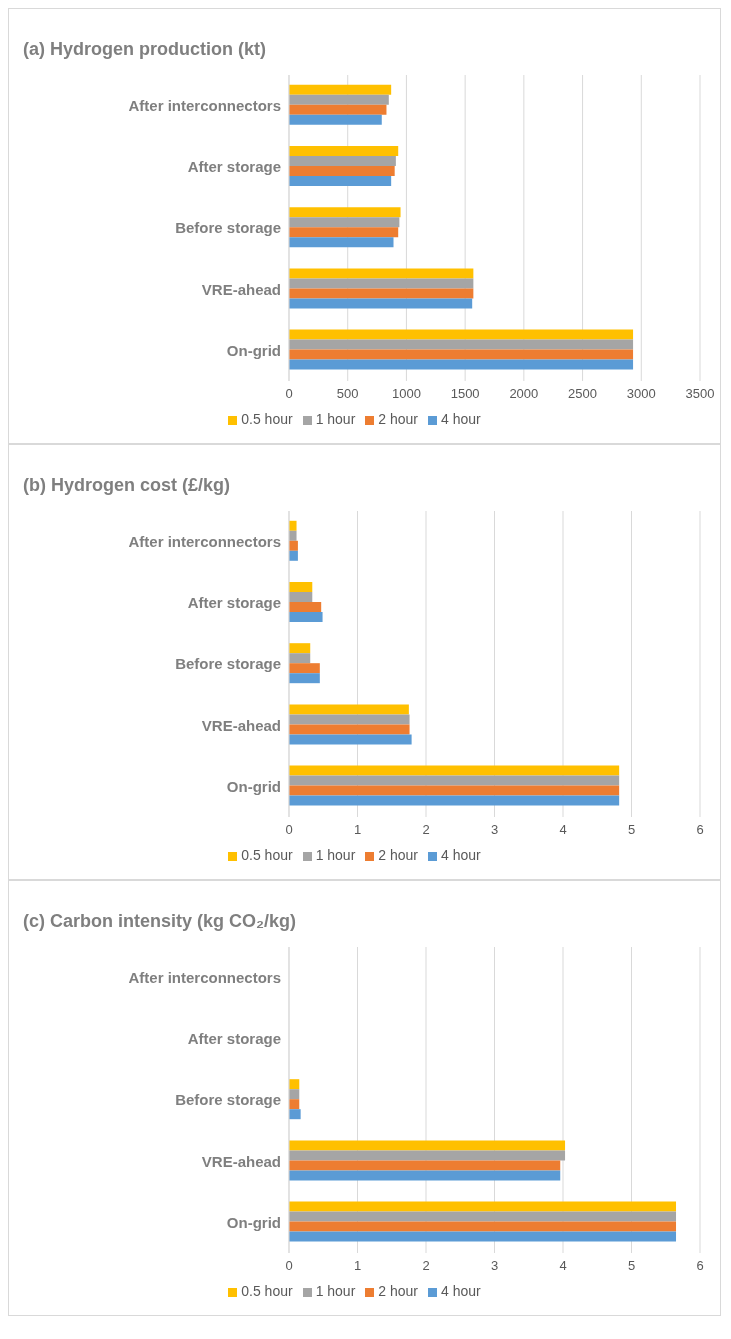 Image resolution: width=731 pixels, height=1339 pixels. What do you see at coordinates (347, 394) in the screenshot?
I see `x-tick-label: 500` at bounding box center [347, 394].